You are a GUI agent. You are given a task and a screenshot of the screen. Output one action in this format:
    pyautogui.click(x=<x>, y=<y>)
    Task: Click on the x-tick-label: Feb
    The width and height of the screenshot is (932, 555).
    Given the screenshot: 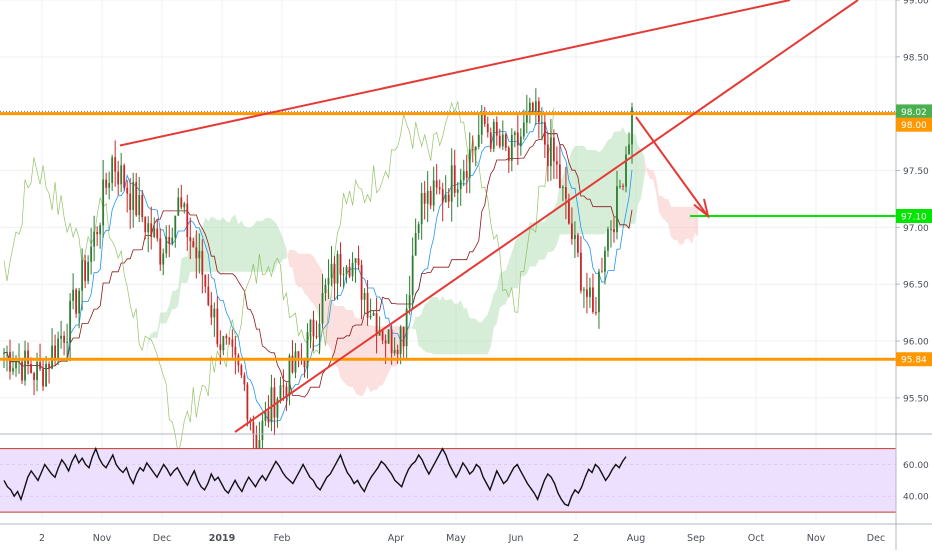 What is the action you would take?
    pyautogui.click(x=282, y=538)
    